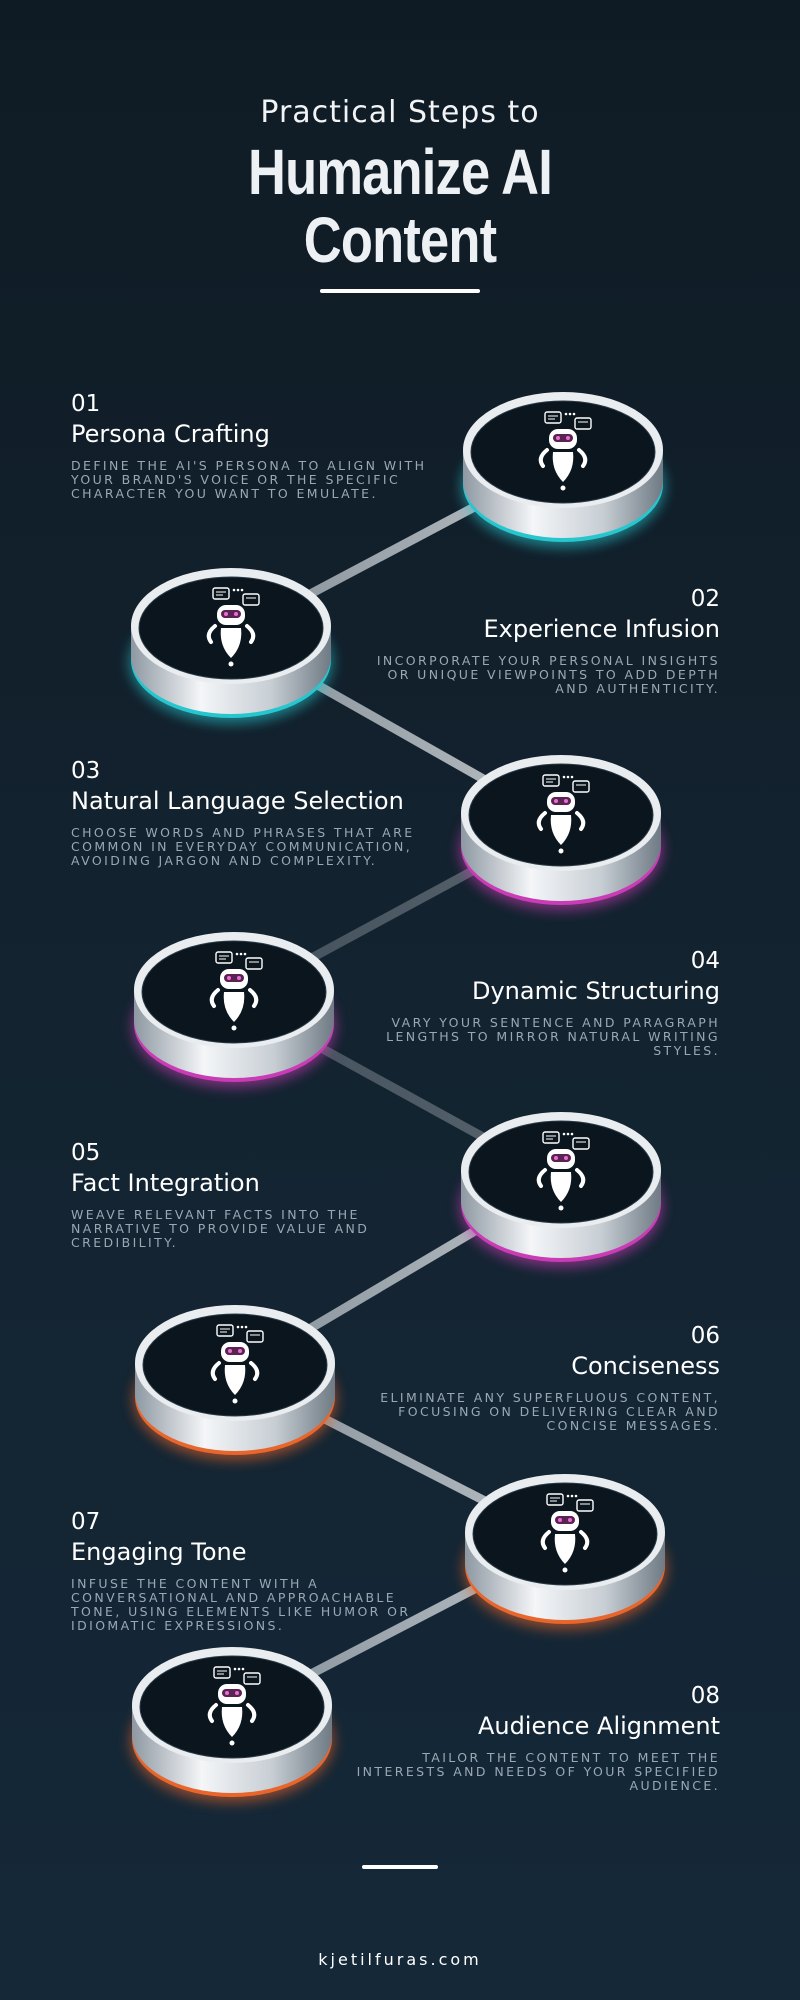 The height and width of the screenshot is (2000, 800). Describe the element at coordinates (86, 771) in the screenshot. I see `step-number: 03` at that location.